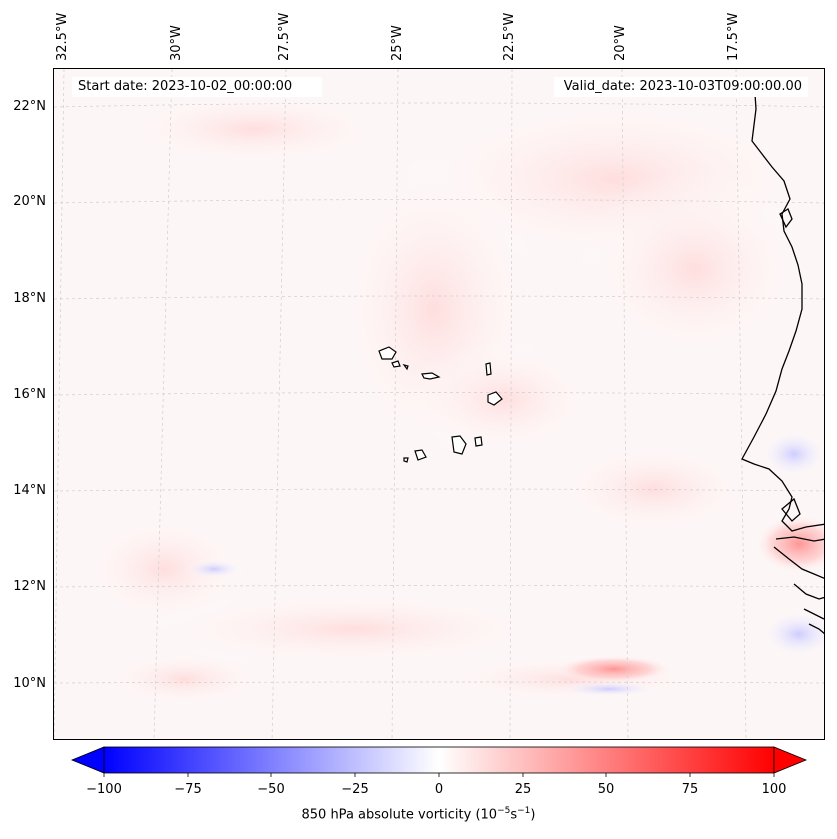  Describe the element at coordinates (29, 490) in the screenshot. I see `lat-label-14n: 14°N` at that location.